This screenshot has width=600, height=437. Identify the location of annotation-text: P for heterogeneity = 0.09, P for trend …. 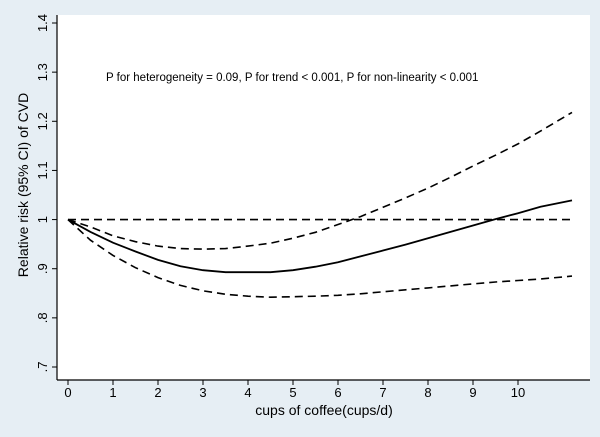
(292, 78).